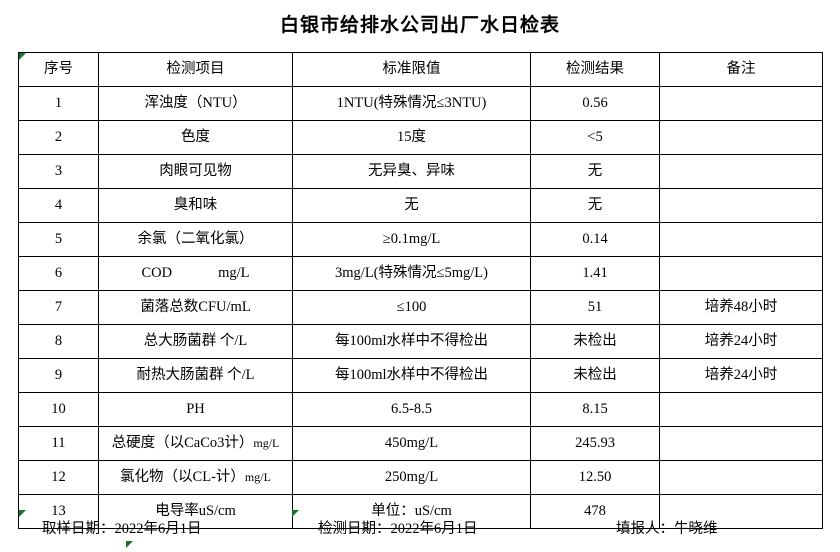  Describe the element at coordinates (411, 273) in the screenshot. I see `cell-standard-limit: 3mg/L(特殊情况≤5mg/L)` at that location.